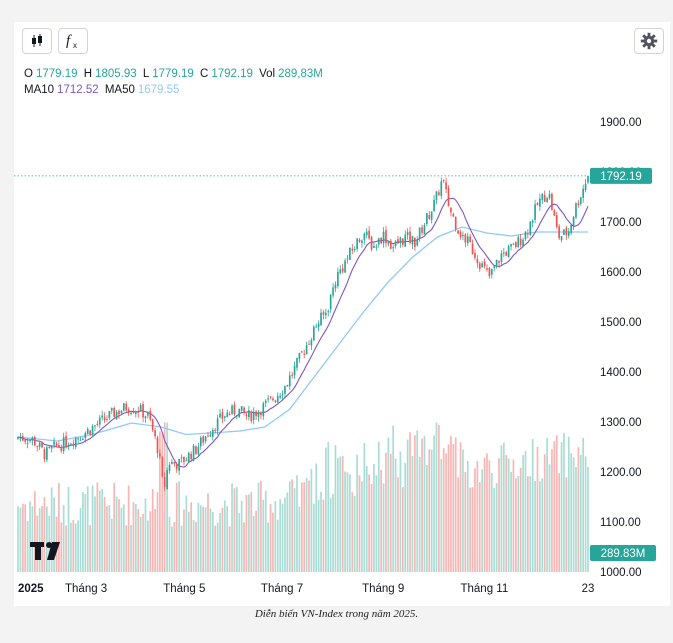  Describe the element at coordinates (336, 614) in the screenshot. I see `figure-caption: Diễn biến VN-Index trong năm 2025.` at that location.